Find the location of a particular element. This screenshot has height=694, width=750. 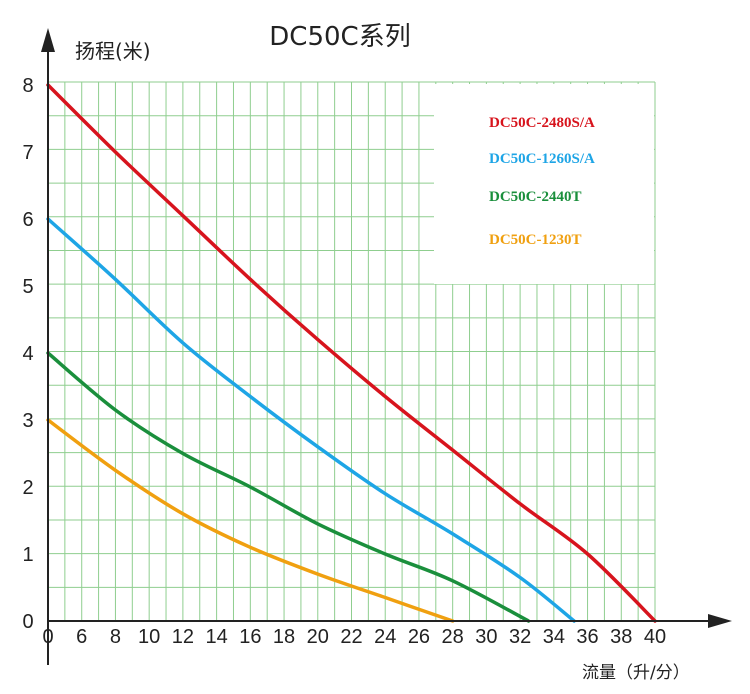

x-tick-label: 26 is located at coordinates (419, 637).